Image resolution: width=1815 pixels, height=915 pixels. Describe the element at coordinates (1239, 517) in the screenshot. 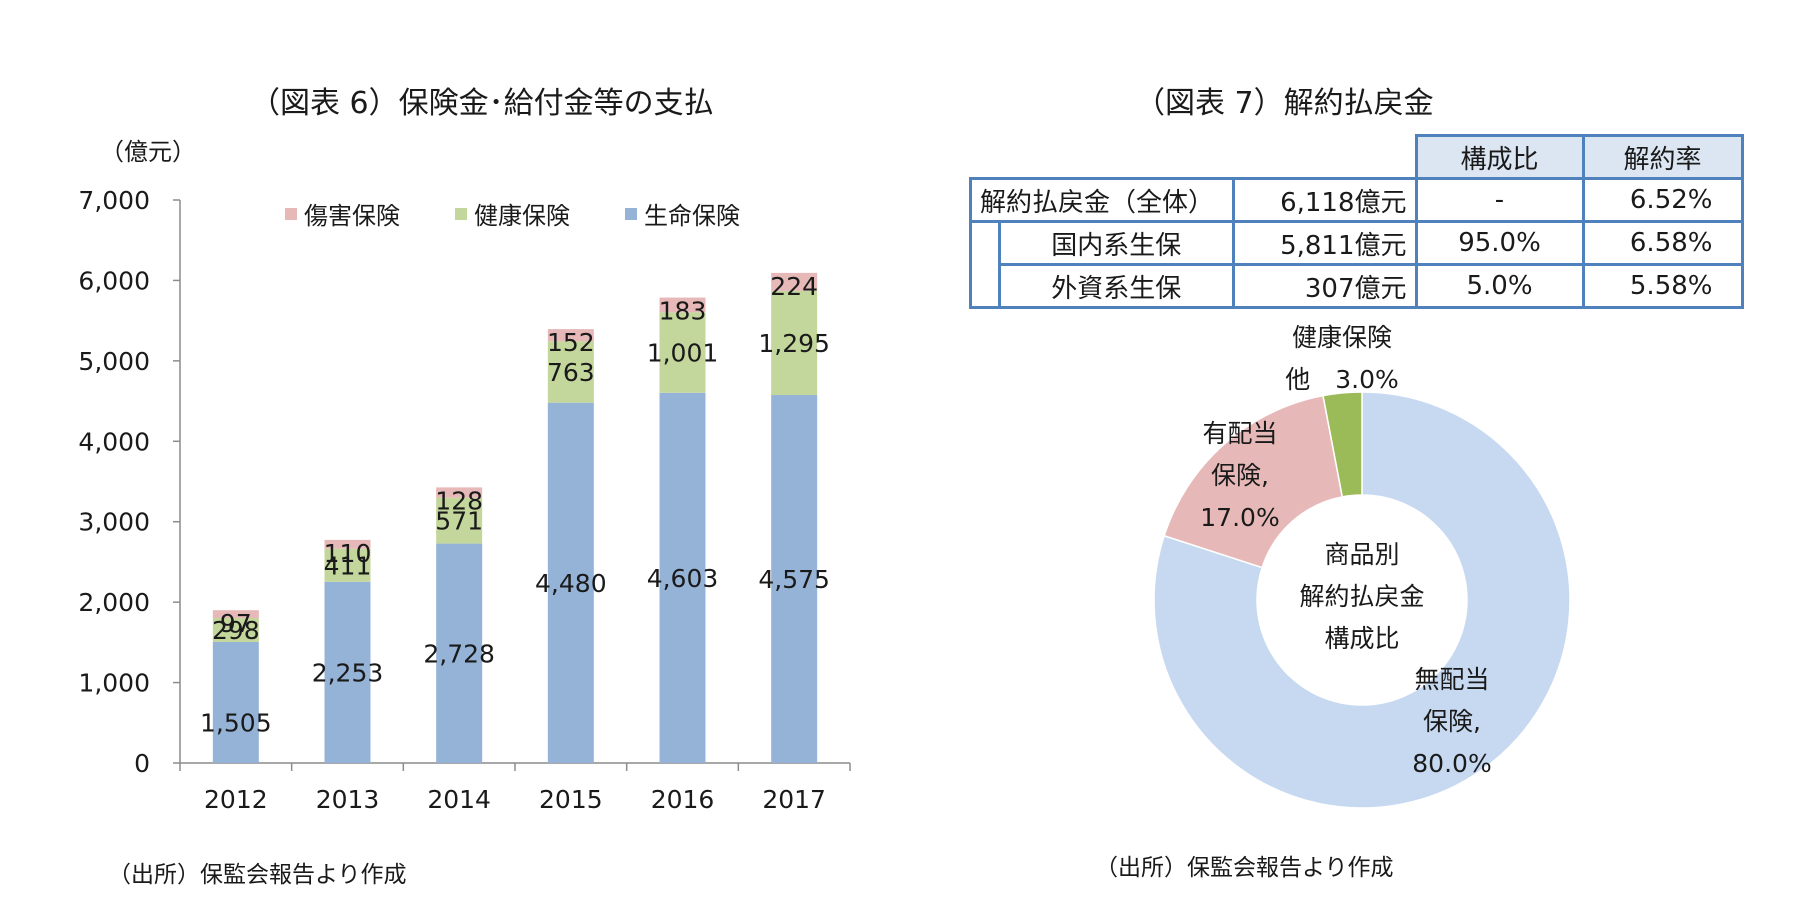

I see `slice-label: 17.0%` at that location.